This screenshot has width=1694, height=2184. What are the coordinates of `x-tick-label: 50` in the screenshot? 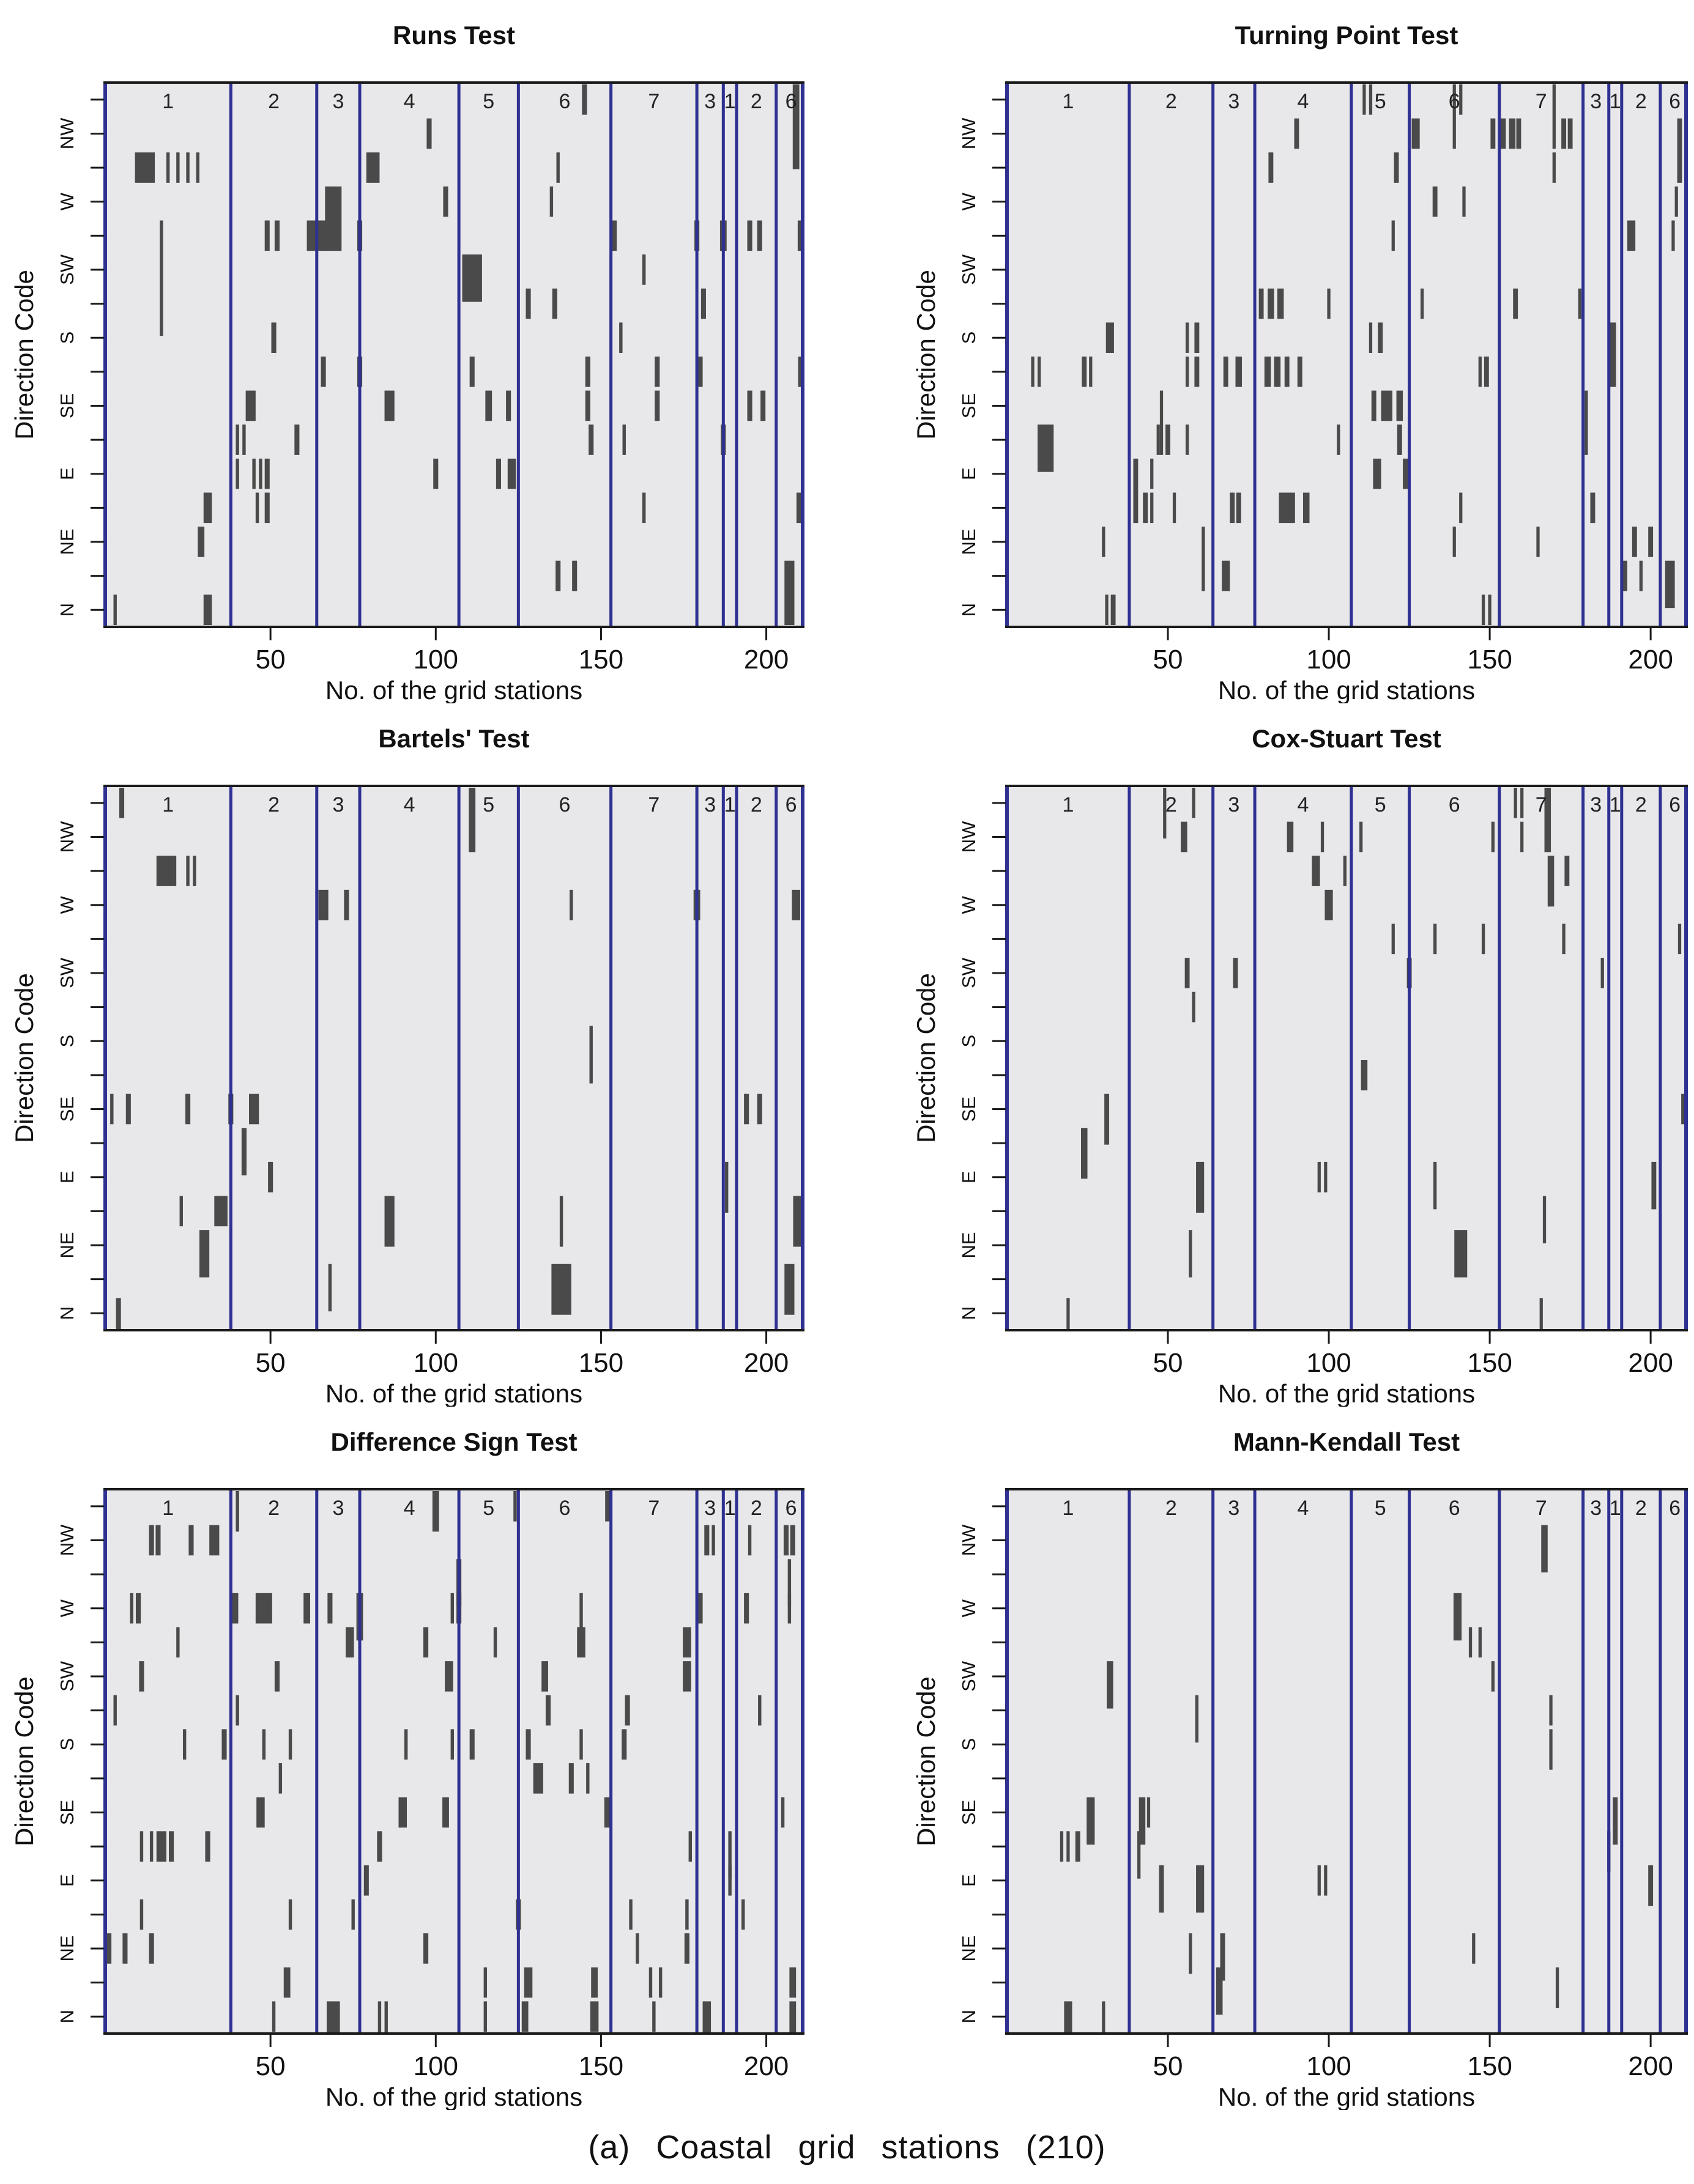 It's located at (271, 660).